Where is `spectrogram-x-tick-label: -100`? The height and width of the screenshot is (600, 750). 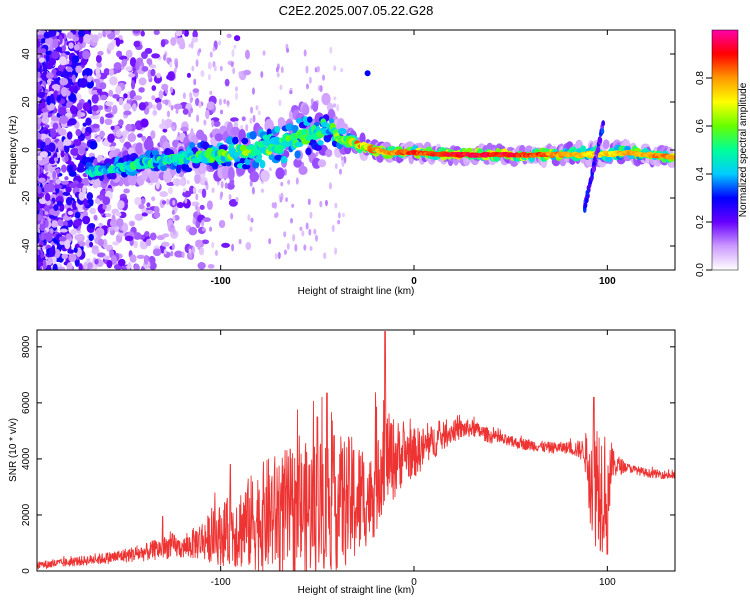 spectrogram-x-tick-label: -100 is located at coordinates (221, 281).